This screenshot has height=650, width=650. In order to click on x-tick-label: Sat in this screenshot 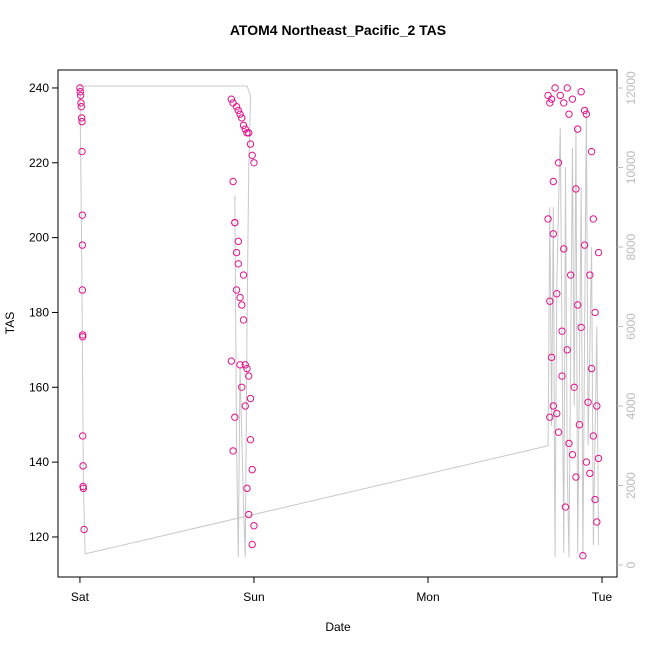, I will do `click(80, 597)`.